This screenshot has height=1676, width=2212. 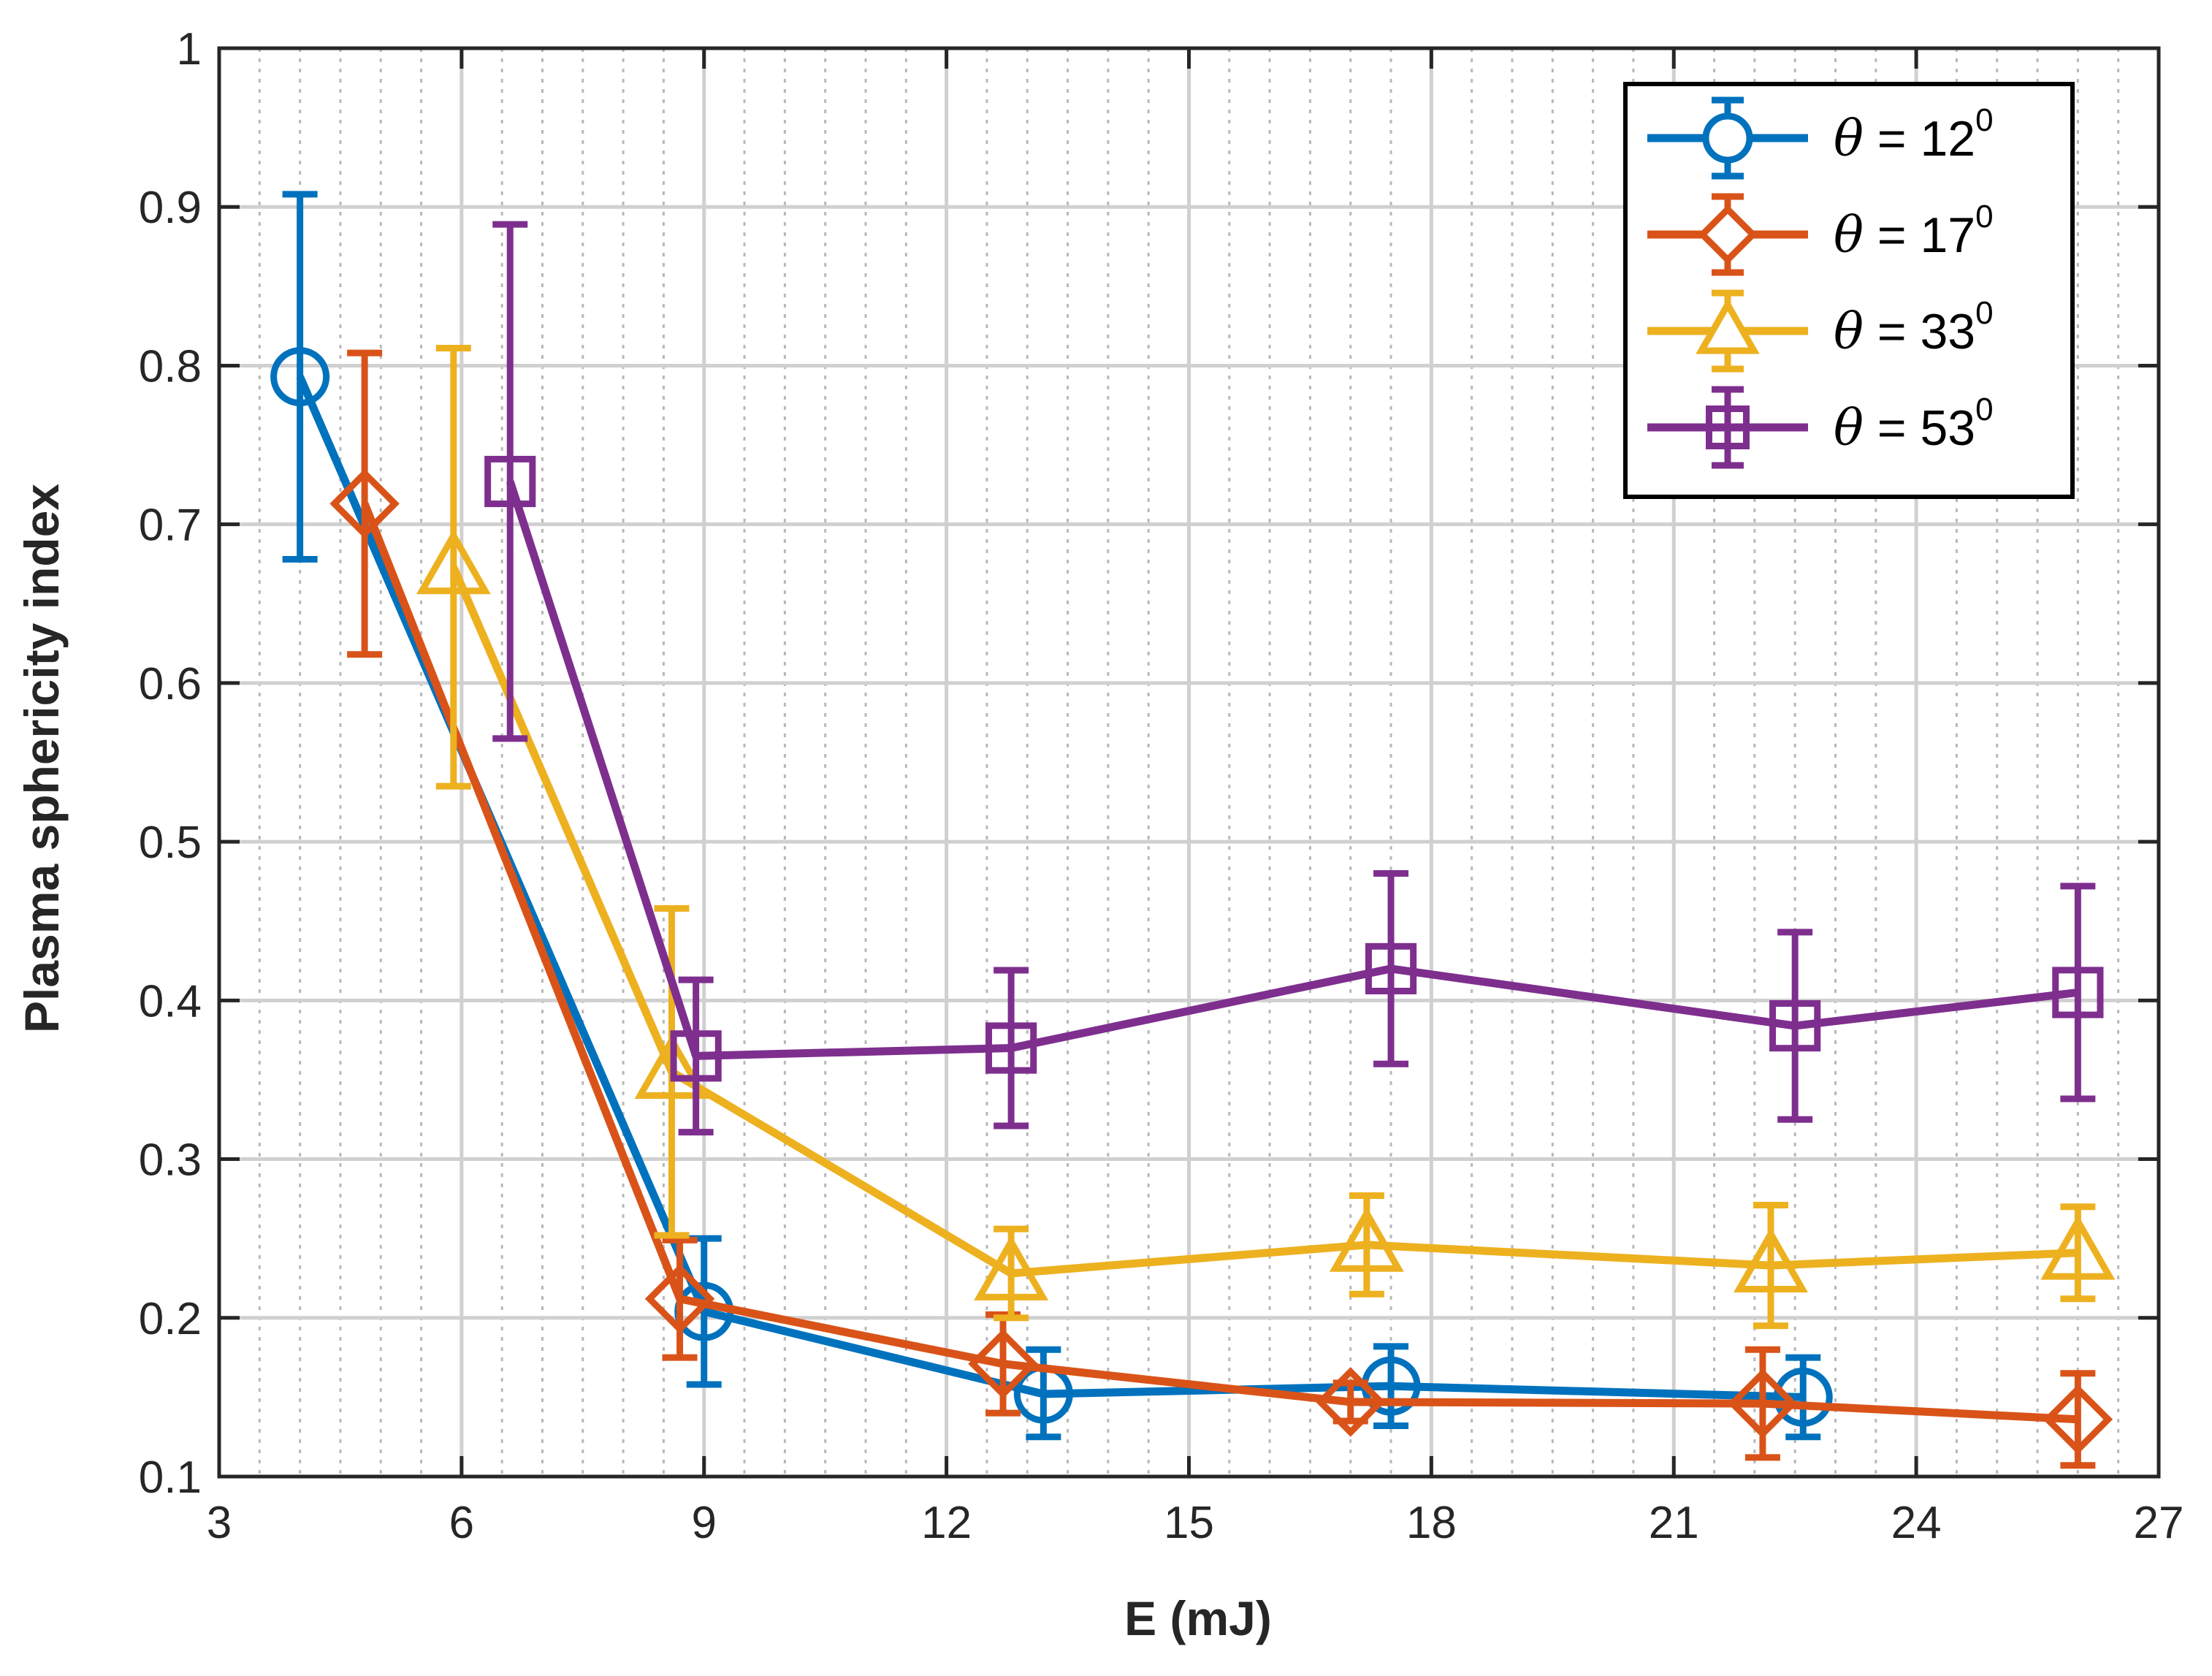 What do you see at coordinates (1189, 1523) in the screenshot?
I see `x-tick-label: 15` at bounding box center [1189, 1523].